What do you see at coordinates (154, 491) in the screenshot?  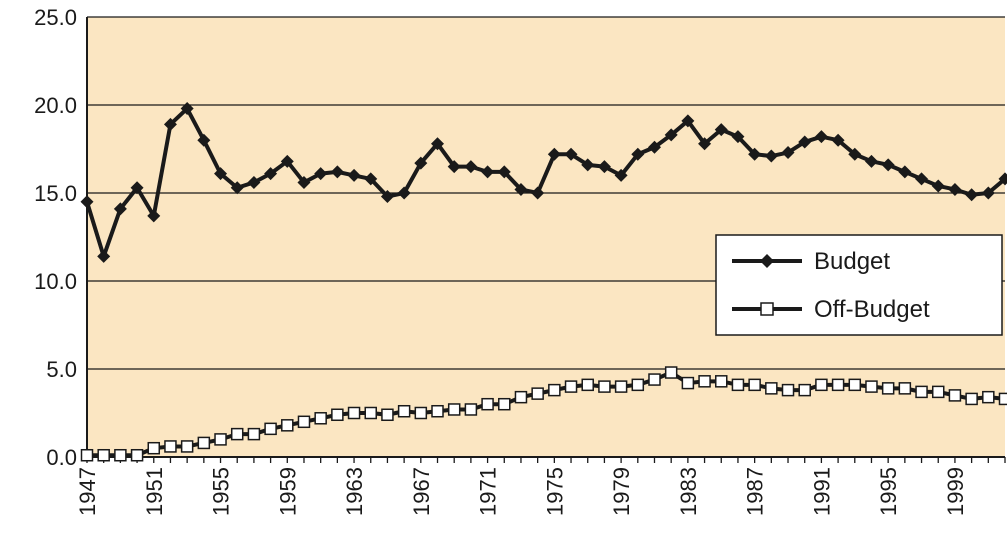 I see `x-tick-label: 1951` at bounding box center [154, 491].